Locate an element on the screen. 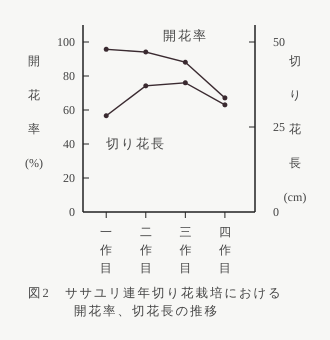  series-label: 切り花長 is located at coordinates (136, 143).